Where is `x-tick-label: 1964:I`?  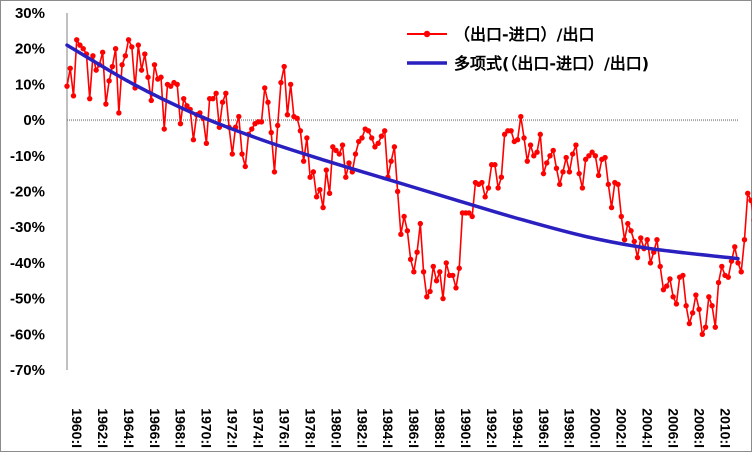 x-tick-label: 1964:I is located at coordinates (129, 428).